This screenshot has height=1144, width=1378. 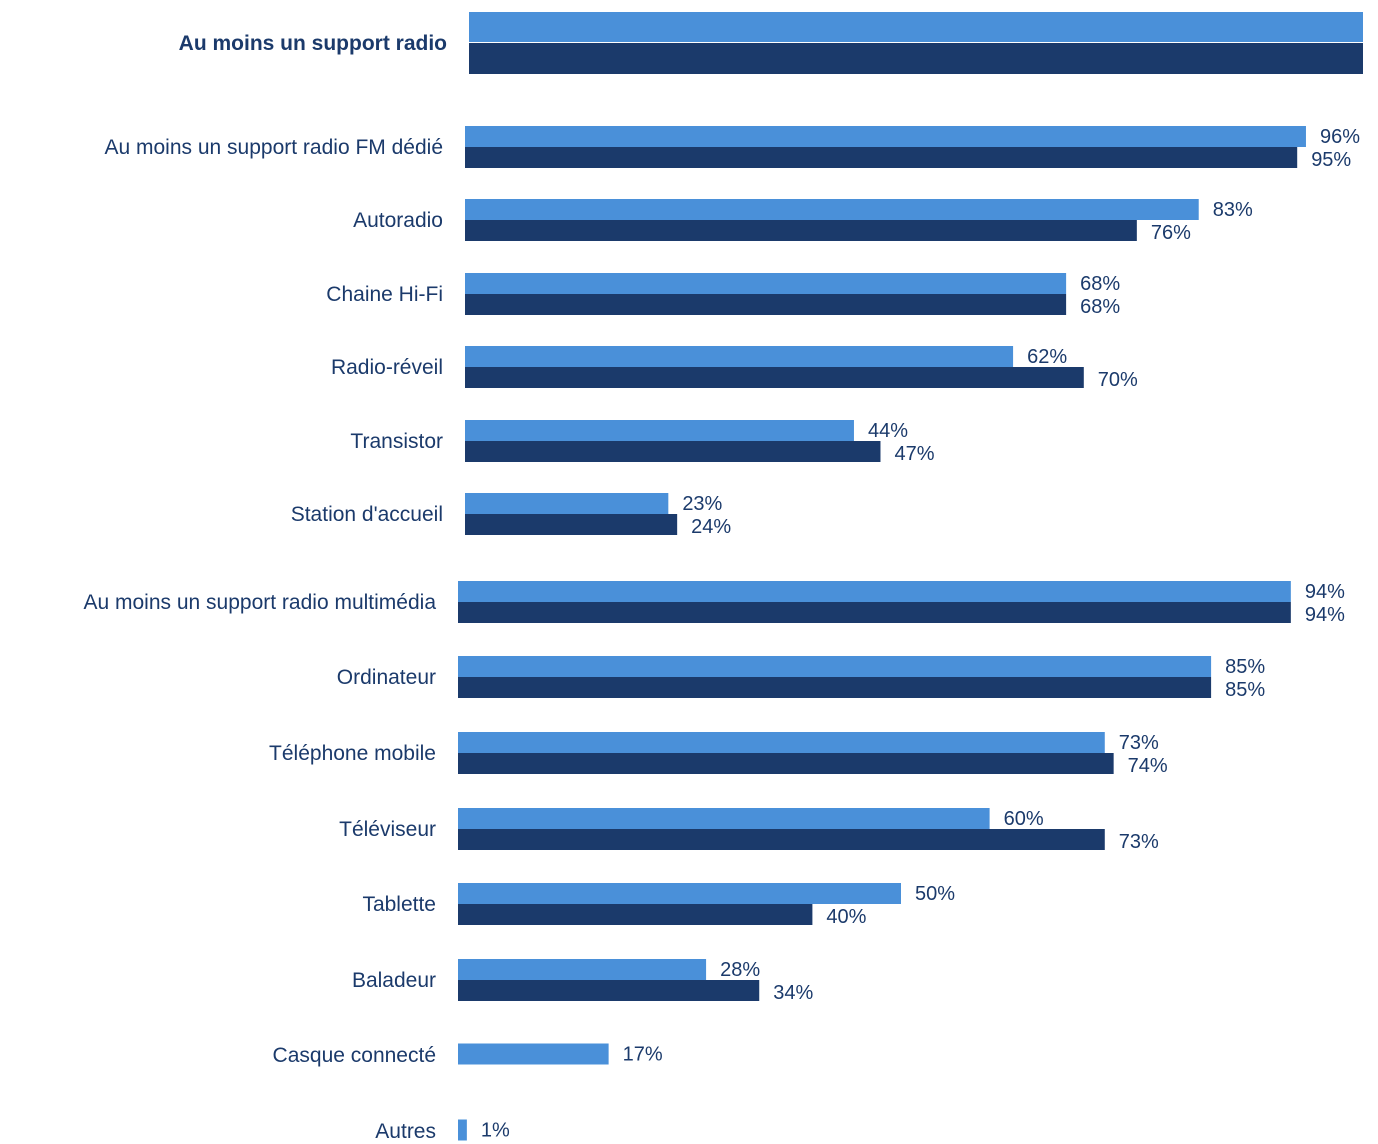 What do you see at coordinates (384, 294) in the screenshot?
I see `category-label: Chaine Hi-Fi` at bounding box center [384, 294].